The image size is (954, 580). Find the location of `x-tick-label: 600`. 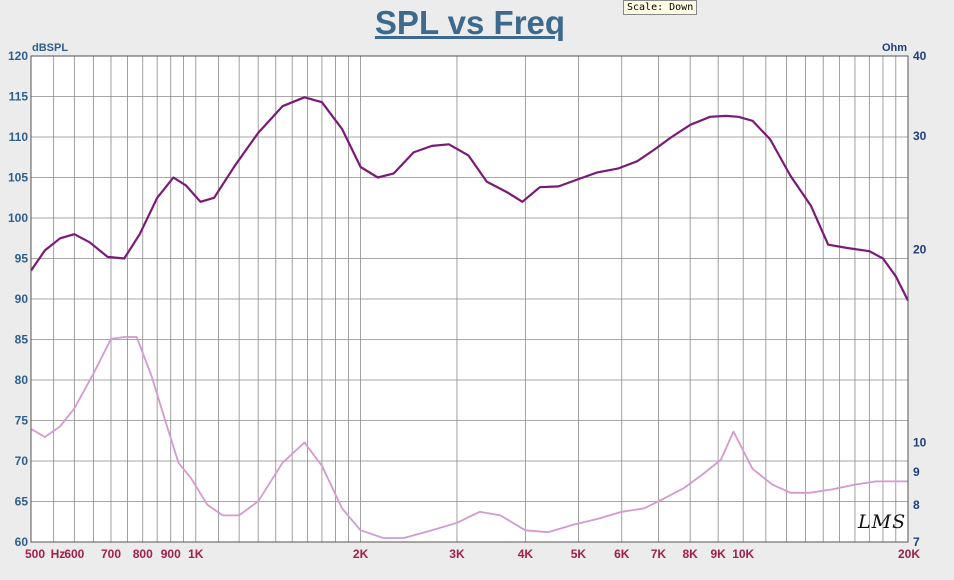

x-tick-label: 600 is located at coordinates (74, 554).